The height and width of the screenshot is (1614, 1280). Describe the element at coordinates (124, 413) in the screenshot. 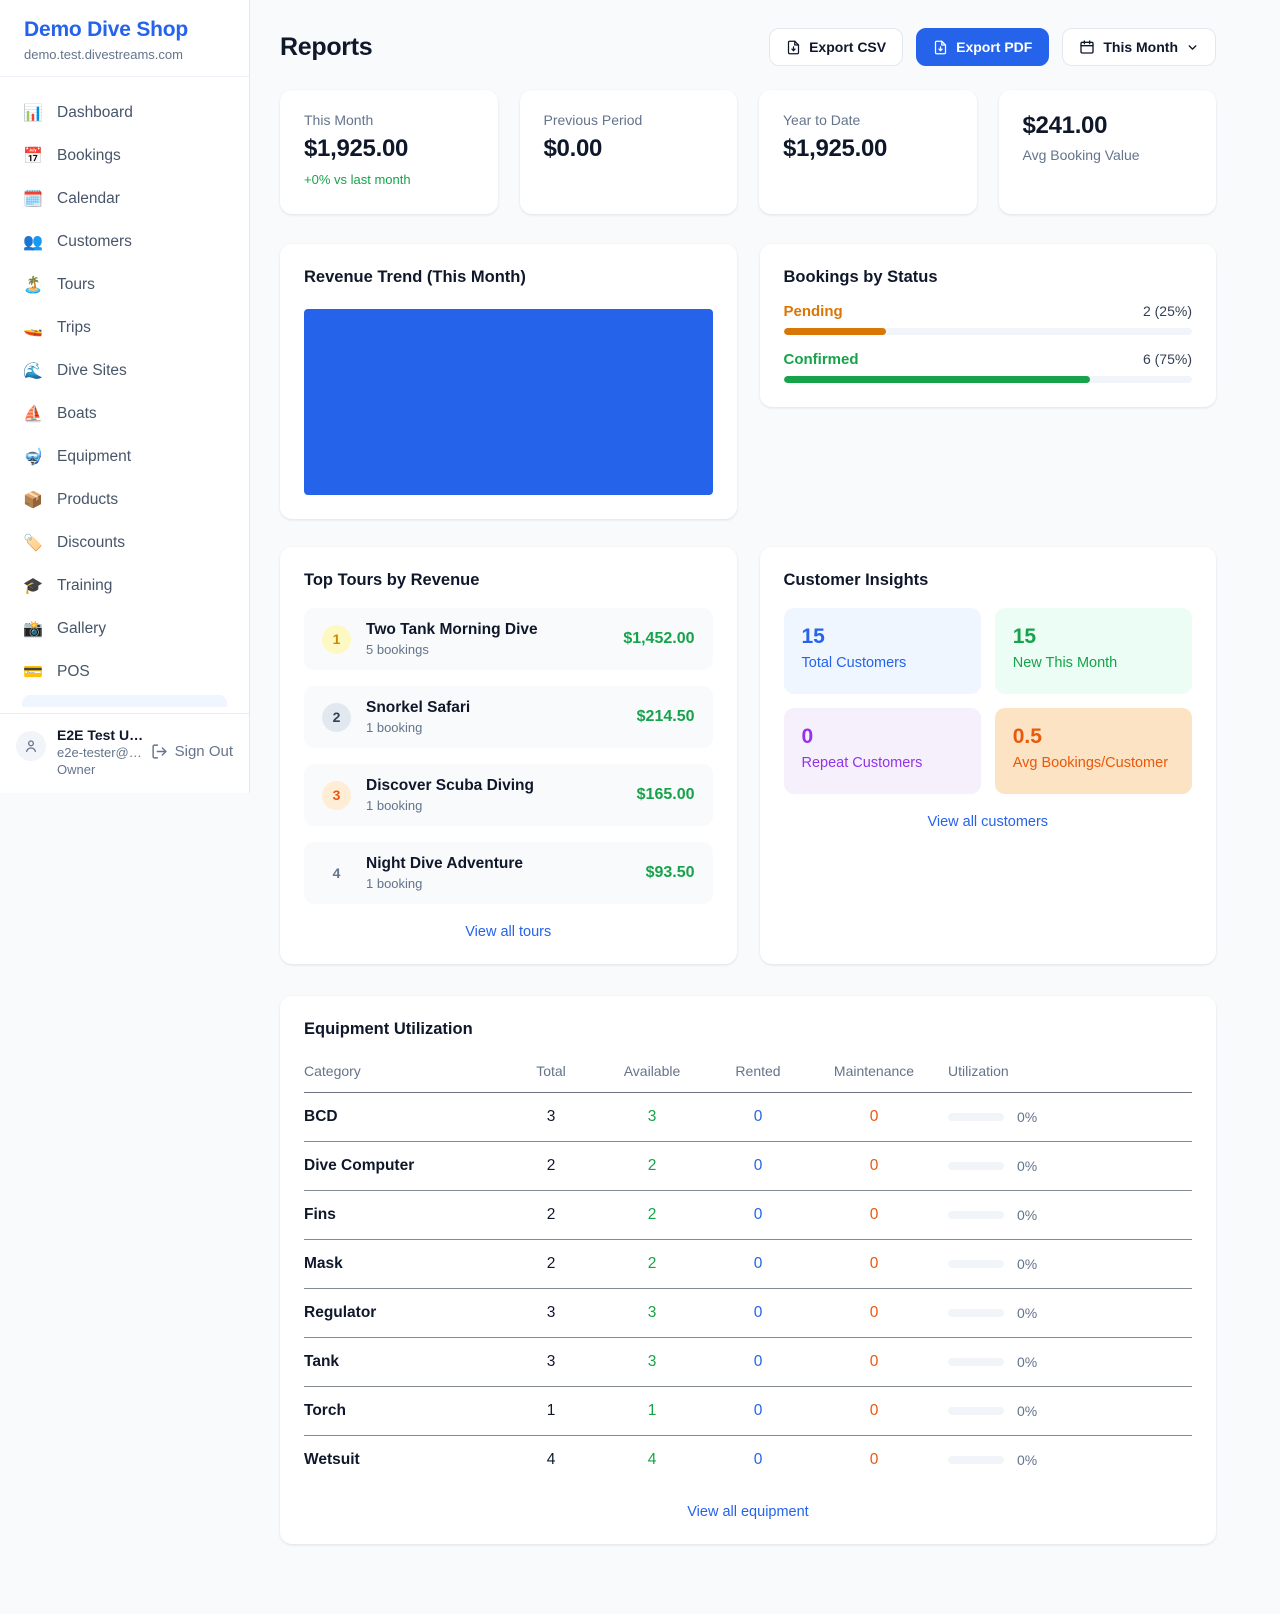

I see `sidebar-item-boats: ⛵ Boats` at that location.